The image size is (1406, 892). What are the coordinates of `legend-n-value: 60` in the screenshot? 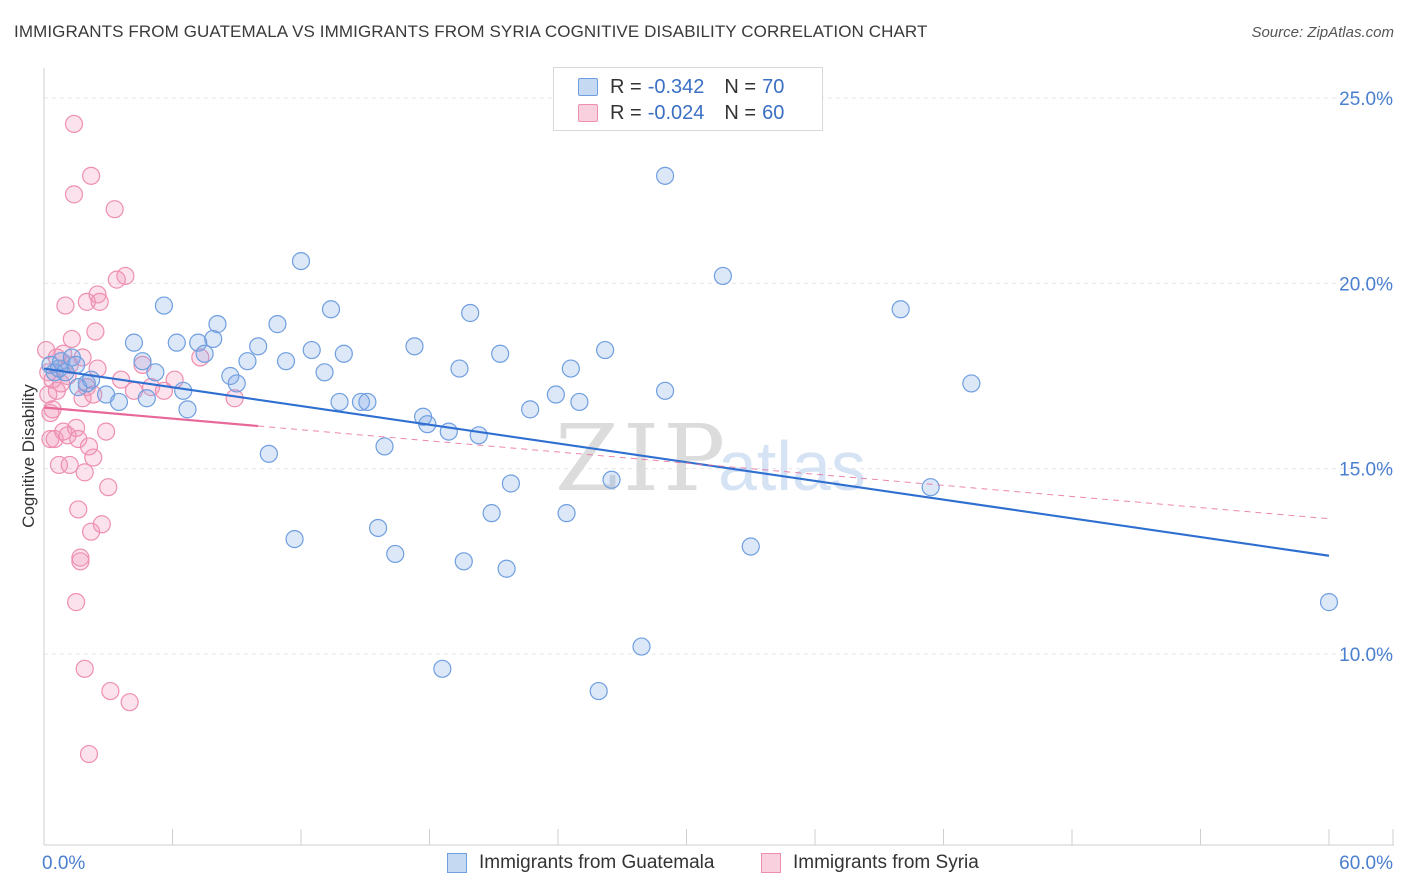 It's located at (773, 112).